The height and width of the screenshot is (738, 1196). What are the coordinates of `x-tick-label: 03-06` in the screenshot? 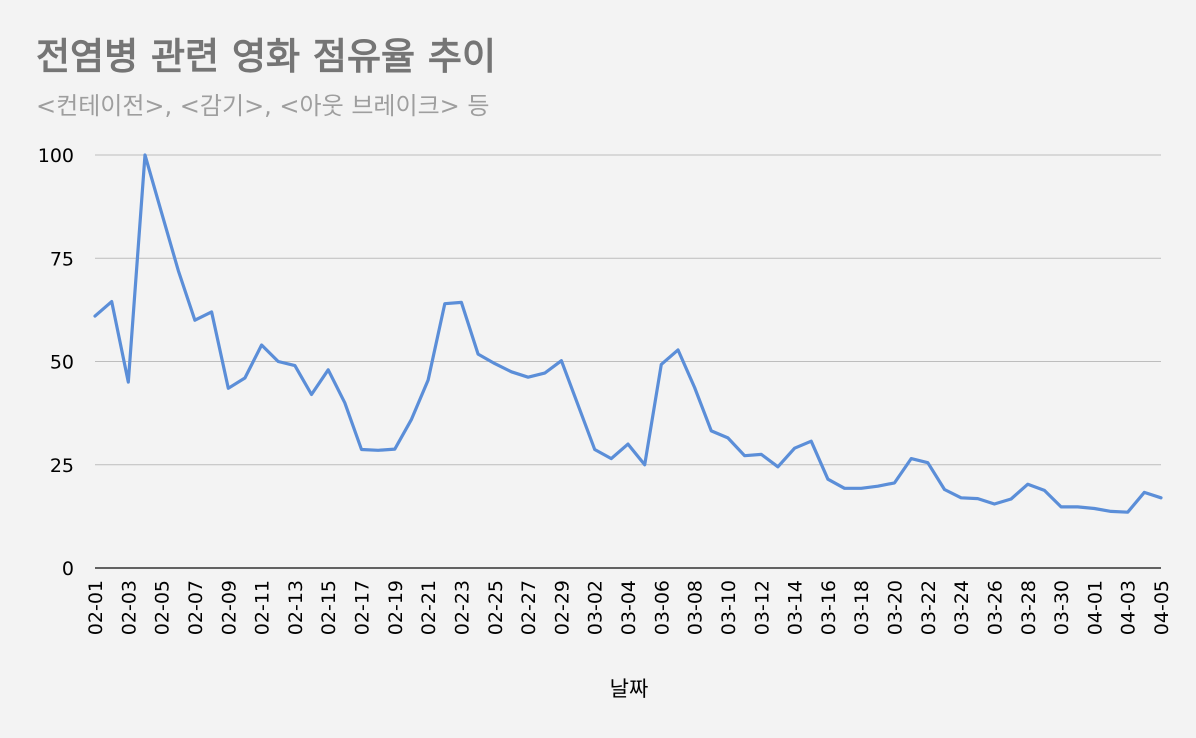 It's located at (662, 607).